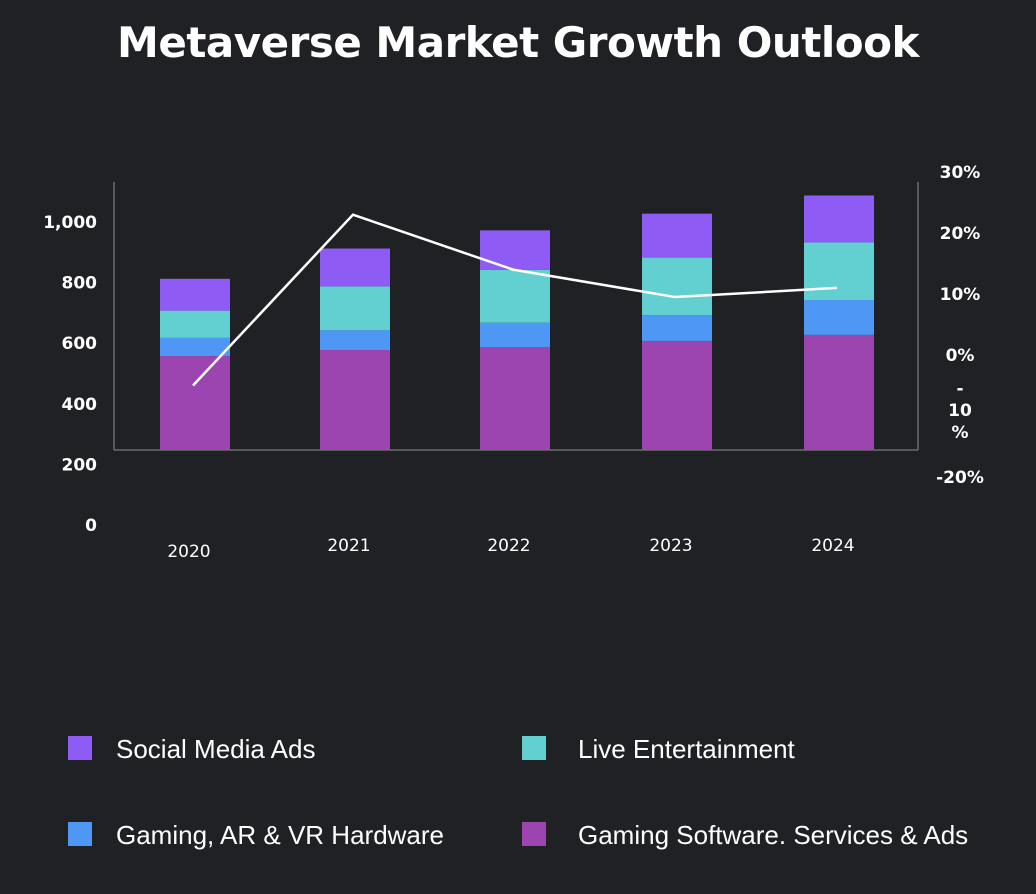 Image resolution: width=1036 pixels, height=894 pixels. What do you see at coordinates (832, 546) in the screenshot?
I see `x-tick-label: 2024` at bounding box center [832, 546].